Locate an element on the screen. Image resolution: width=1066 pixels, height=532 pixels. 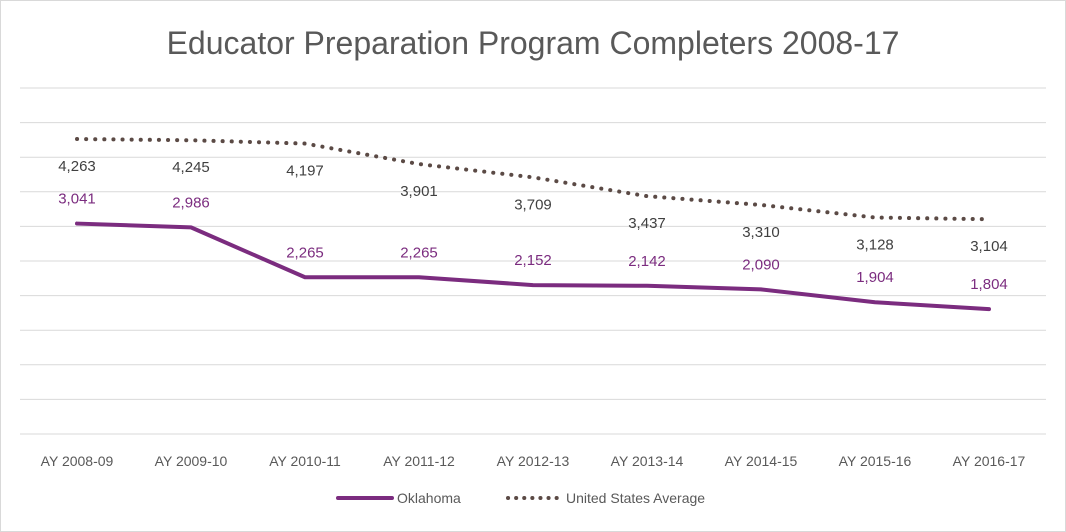
x-tick-label: AY 2013-14 is located at coordinates (647, 461).